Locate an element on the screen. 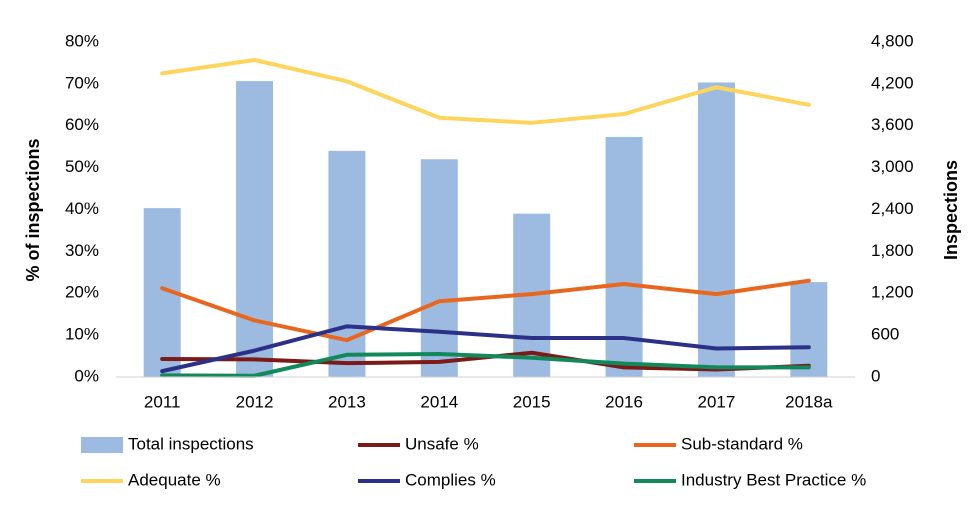  bar-2013 is located at coordinates (347, 263).